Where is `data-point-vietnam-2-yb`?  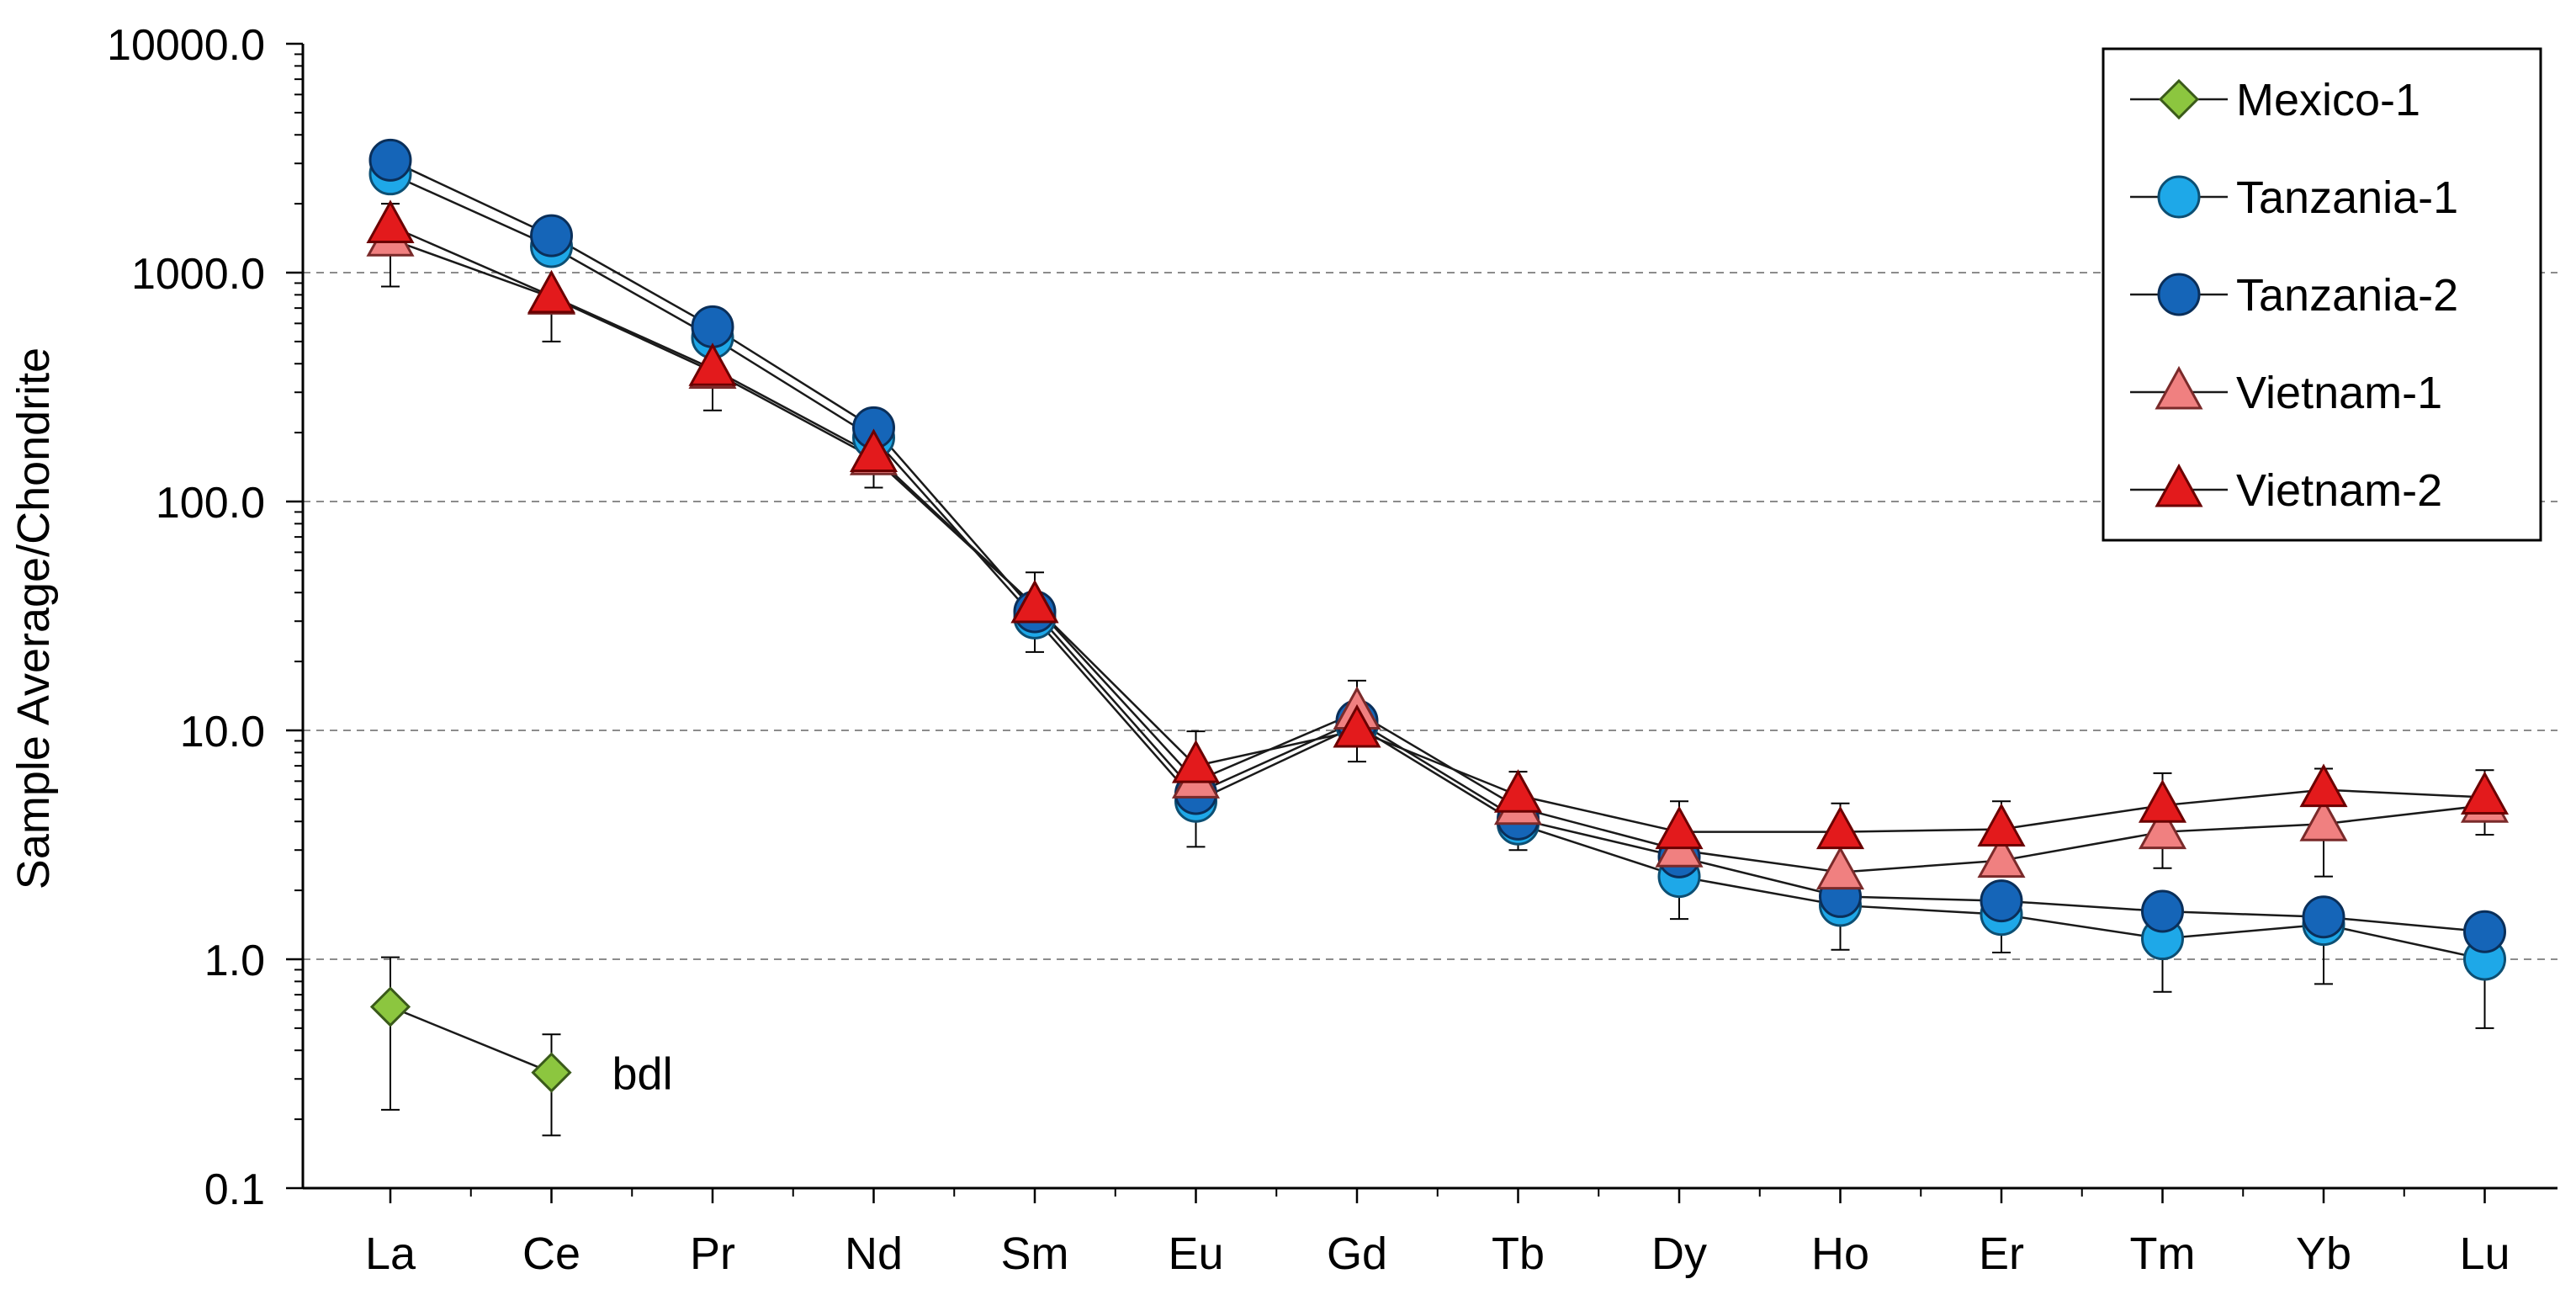
data-point-vietnam-2-yb is located at coordinates (2323, 785).